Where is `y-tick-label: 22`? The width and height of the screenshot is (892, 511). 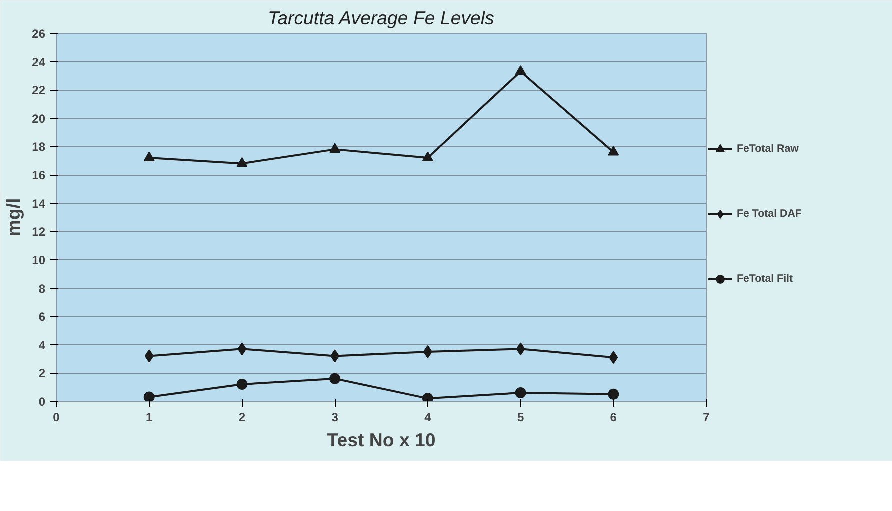 y-tick-label: 22 is located at coordinates (39, 91).